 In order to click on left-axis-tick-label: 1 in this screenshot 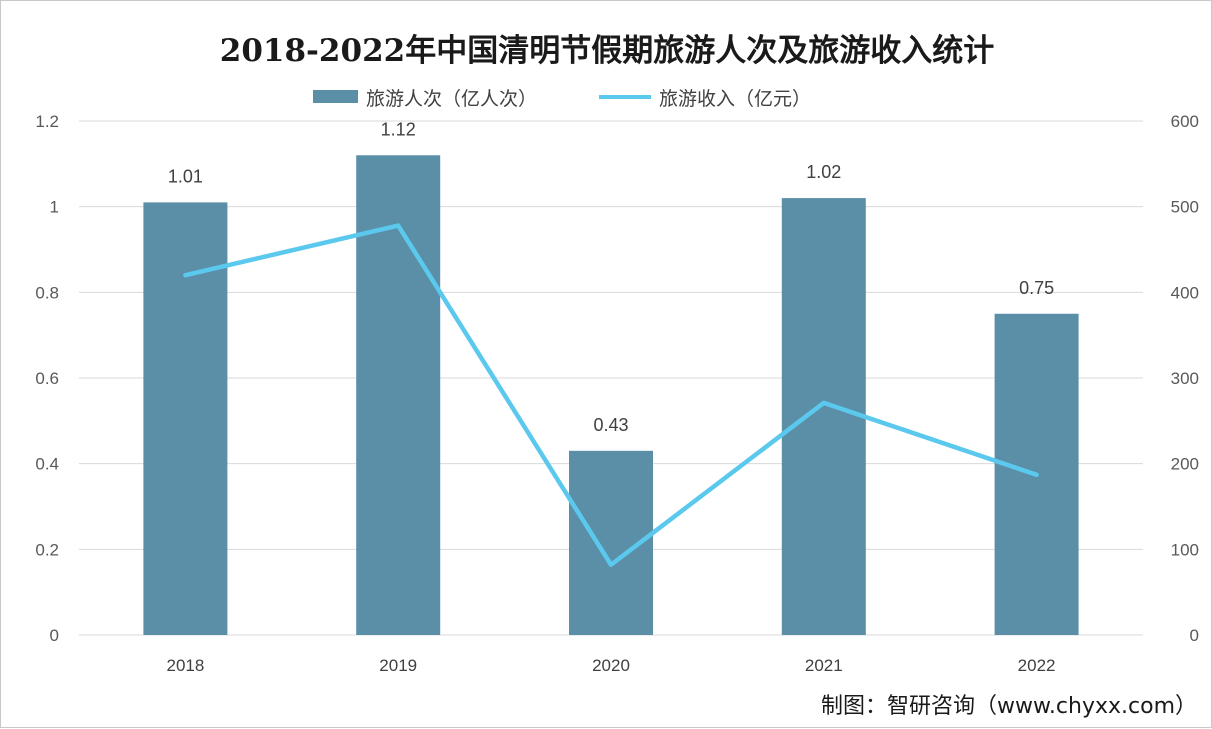, I will do `click(54, 207)`.